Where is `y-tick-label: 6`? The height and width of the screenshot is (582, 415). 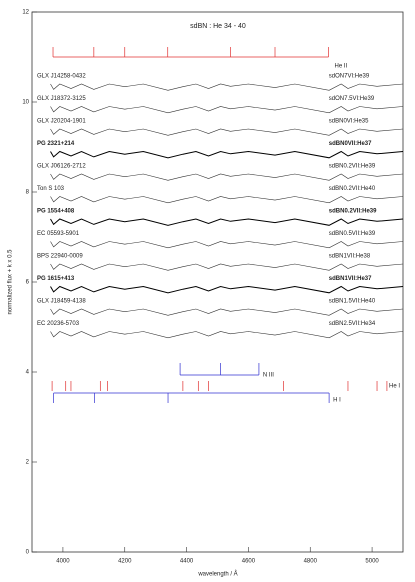
y-tick-label: 6 is located at coordinates (28, 283).